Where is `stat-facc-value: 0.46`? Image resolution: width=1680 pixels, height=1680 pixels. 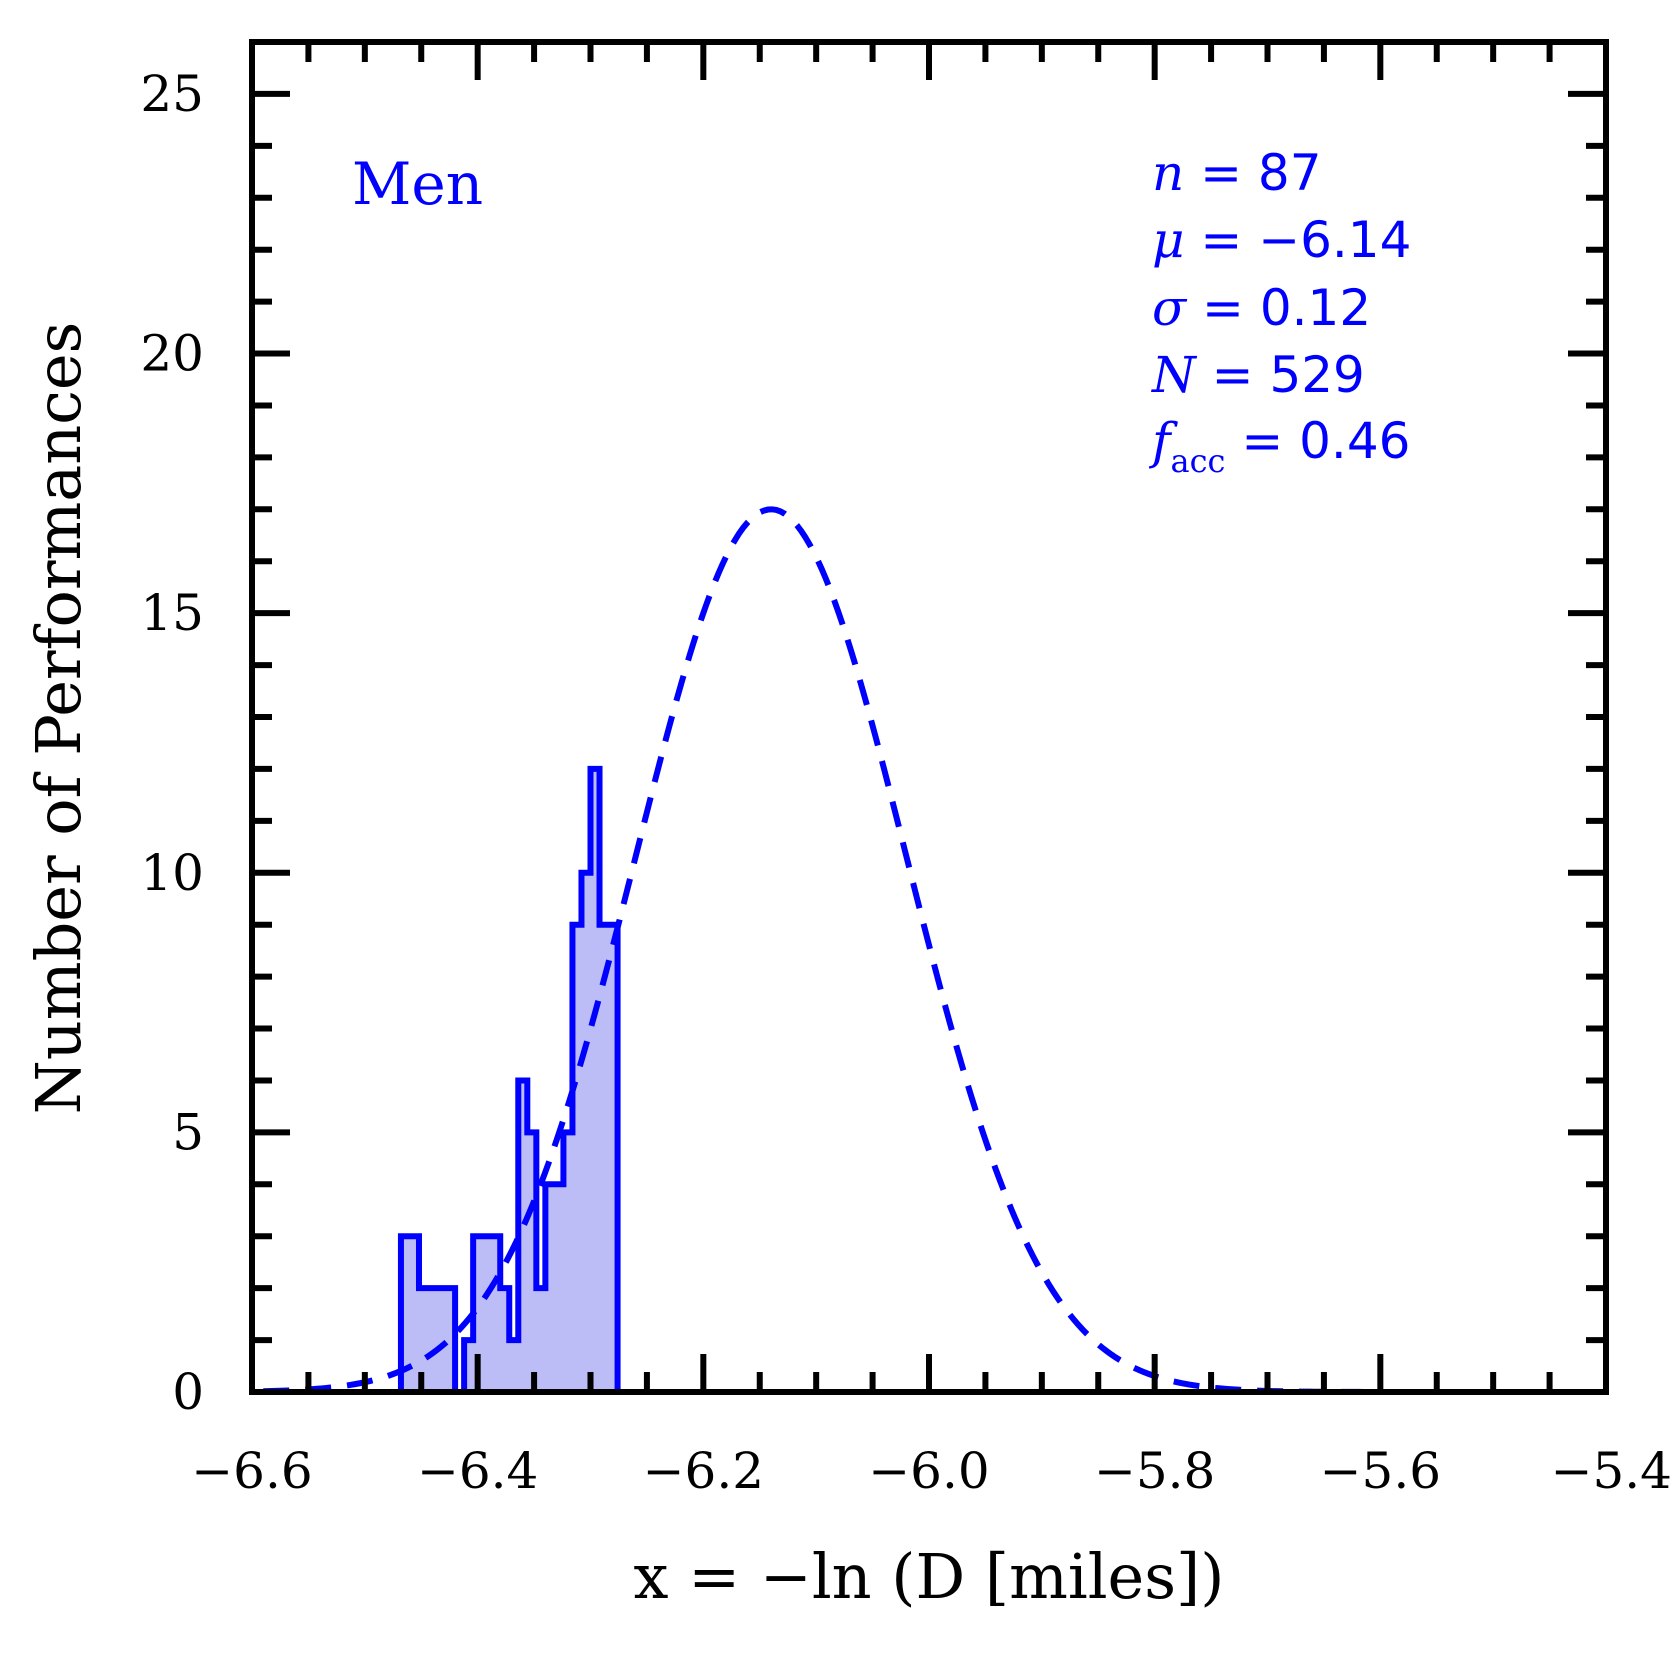 stat-facc-value: 0.46 is located at coordinates (1354, 441).